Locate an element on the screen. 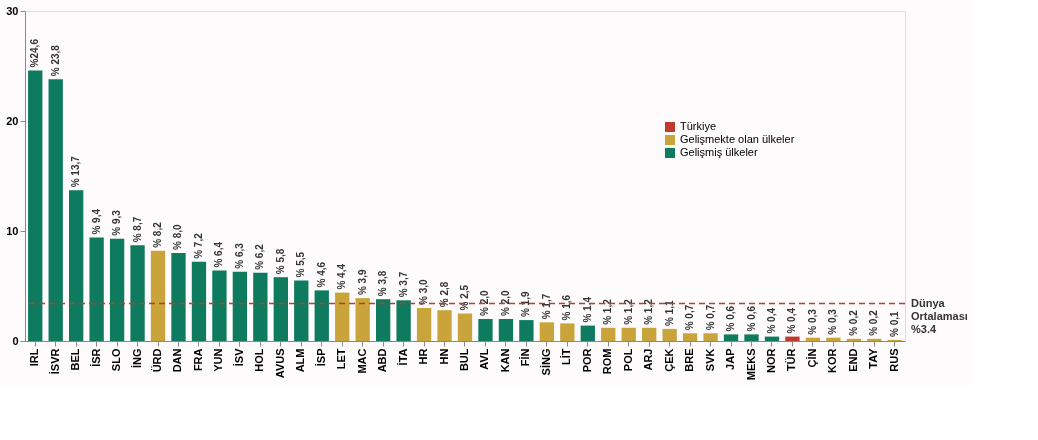  x-tick-label: İSV is located at coordinates (238, 357).